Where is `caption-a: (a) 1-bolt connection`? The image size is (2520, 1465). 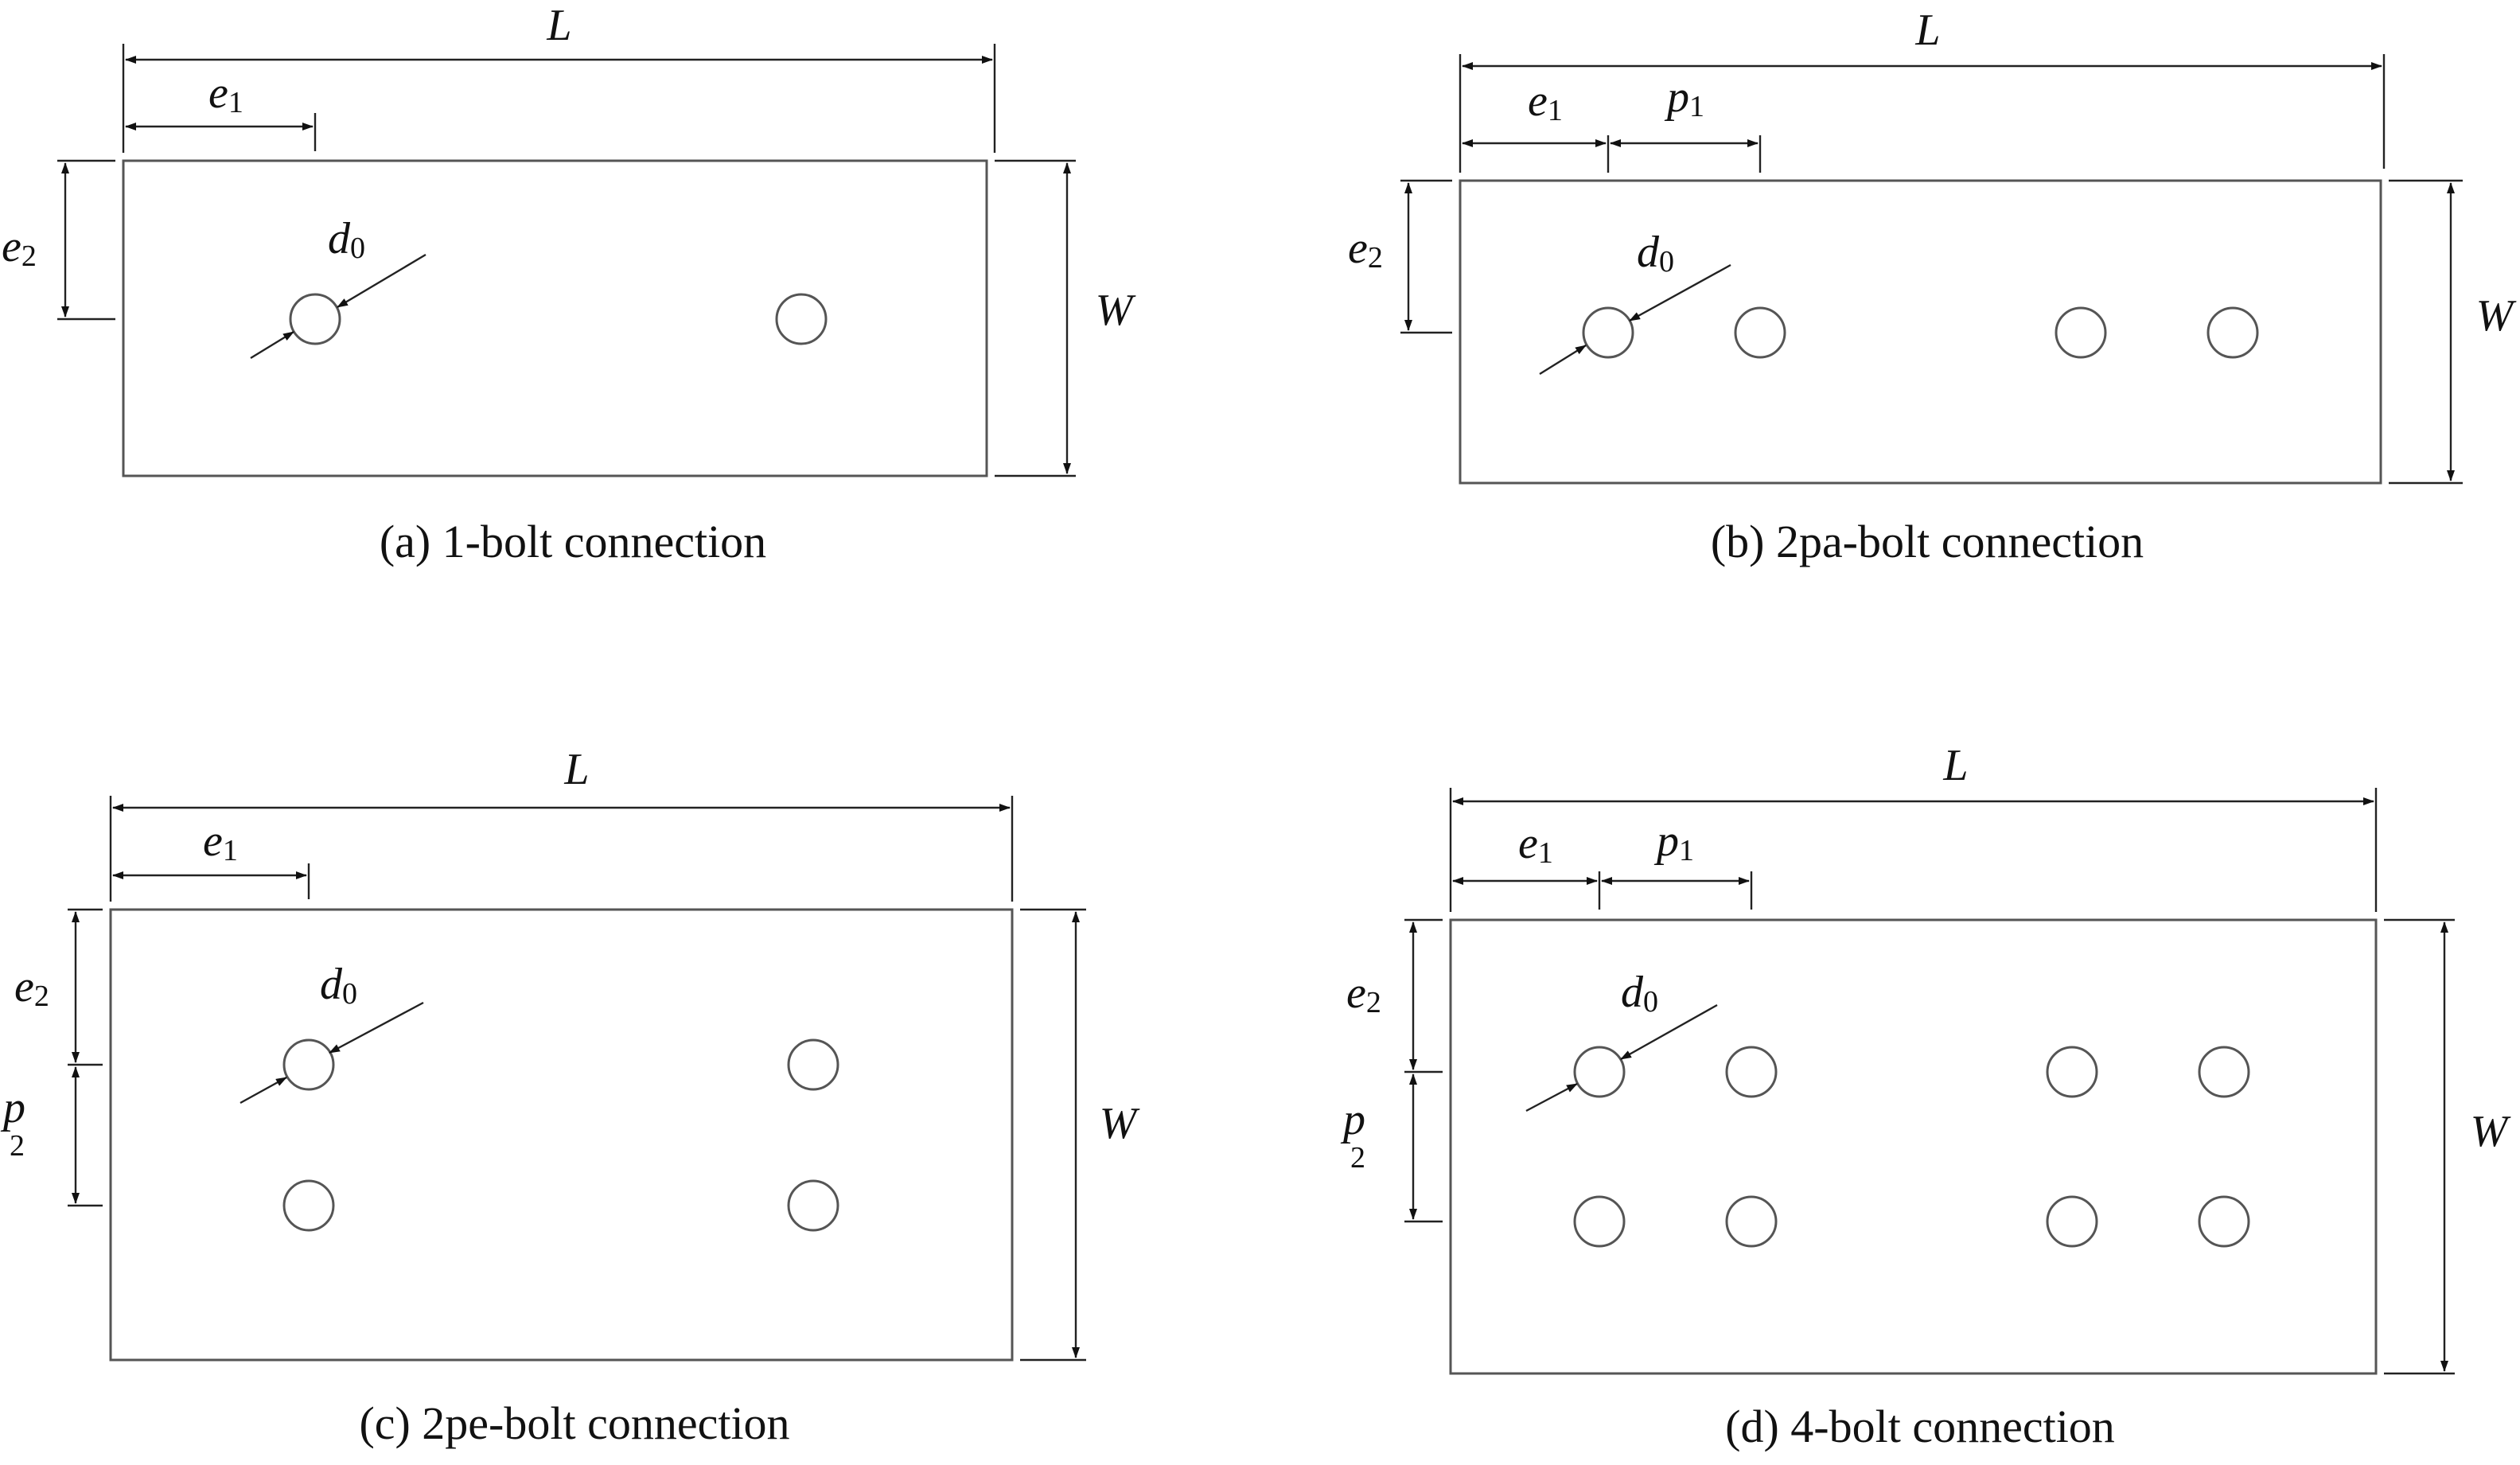
caption-a: (a) 1-bolt connection is located at coordinates (573, 541).